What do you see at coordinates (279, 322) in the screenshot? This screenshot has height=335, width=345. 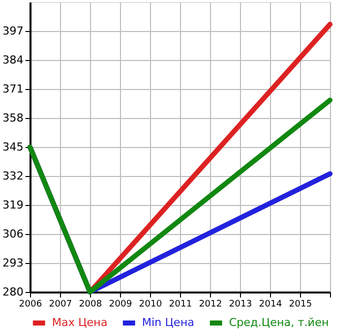 I see `legend-label: Сред.Цена, т.йен` at bounding box center [279, 322].